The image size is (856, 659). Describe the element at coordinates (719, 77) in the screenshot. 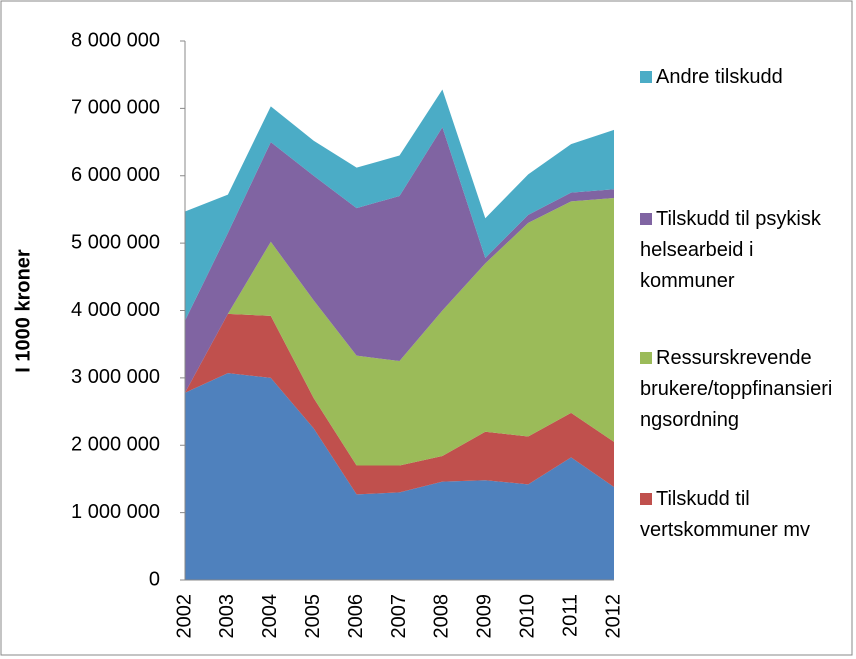

I see `legend-label: Andre tilskudd` at that location.